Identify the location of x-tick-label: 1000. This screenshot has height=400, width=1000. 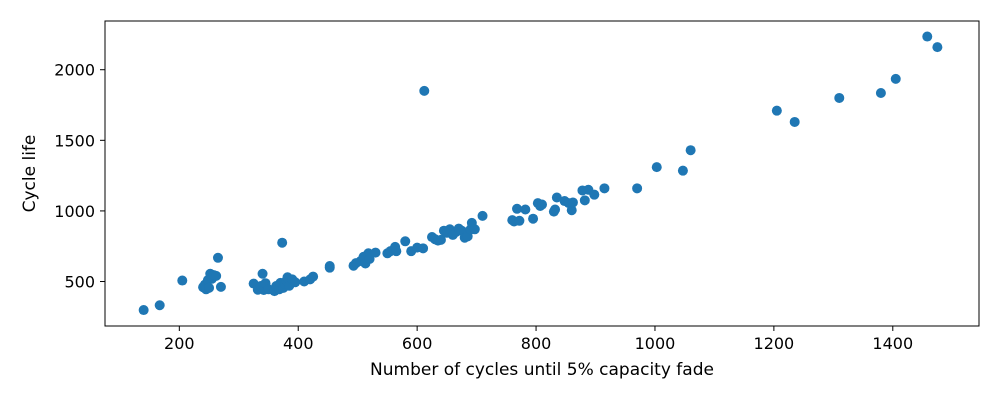
(655, 343).